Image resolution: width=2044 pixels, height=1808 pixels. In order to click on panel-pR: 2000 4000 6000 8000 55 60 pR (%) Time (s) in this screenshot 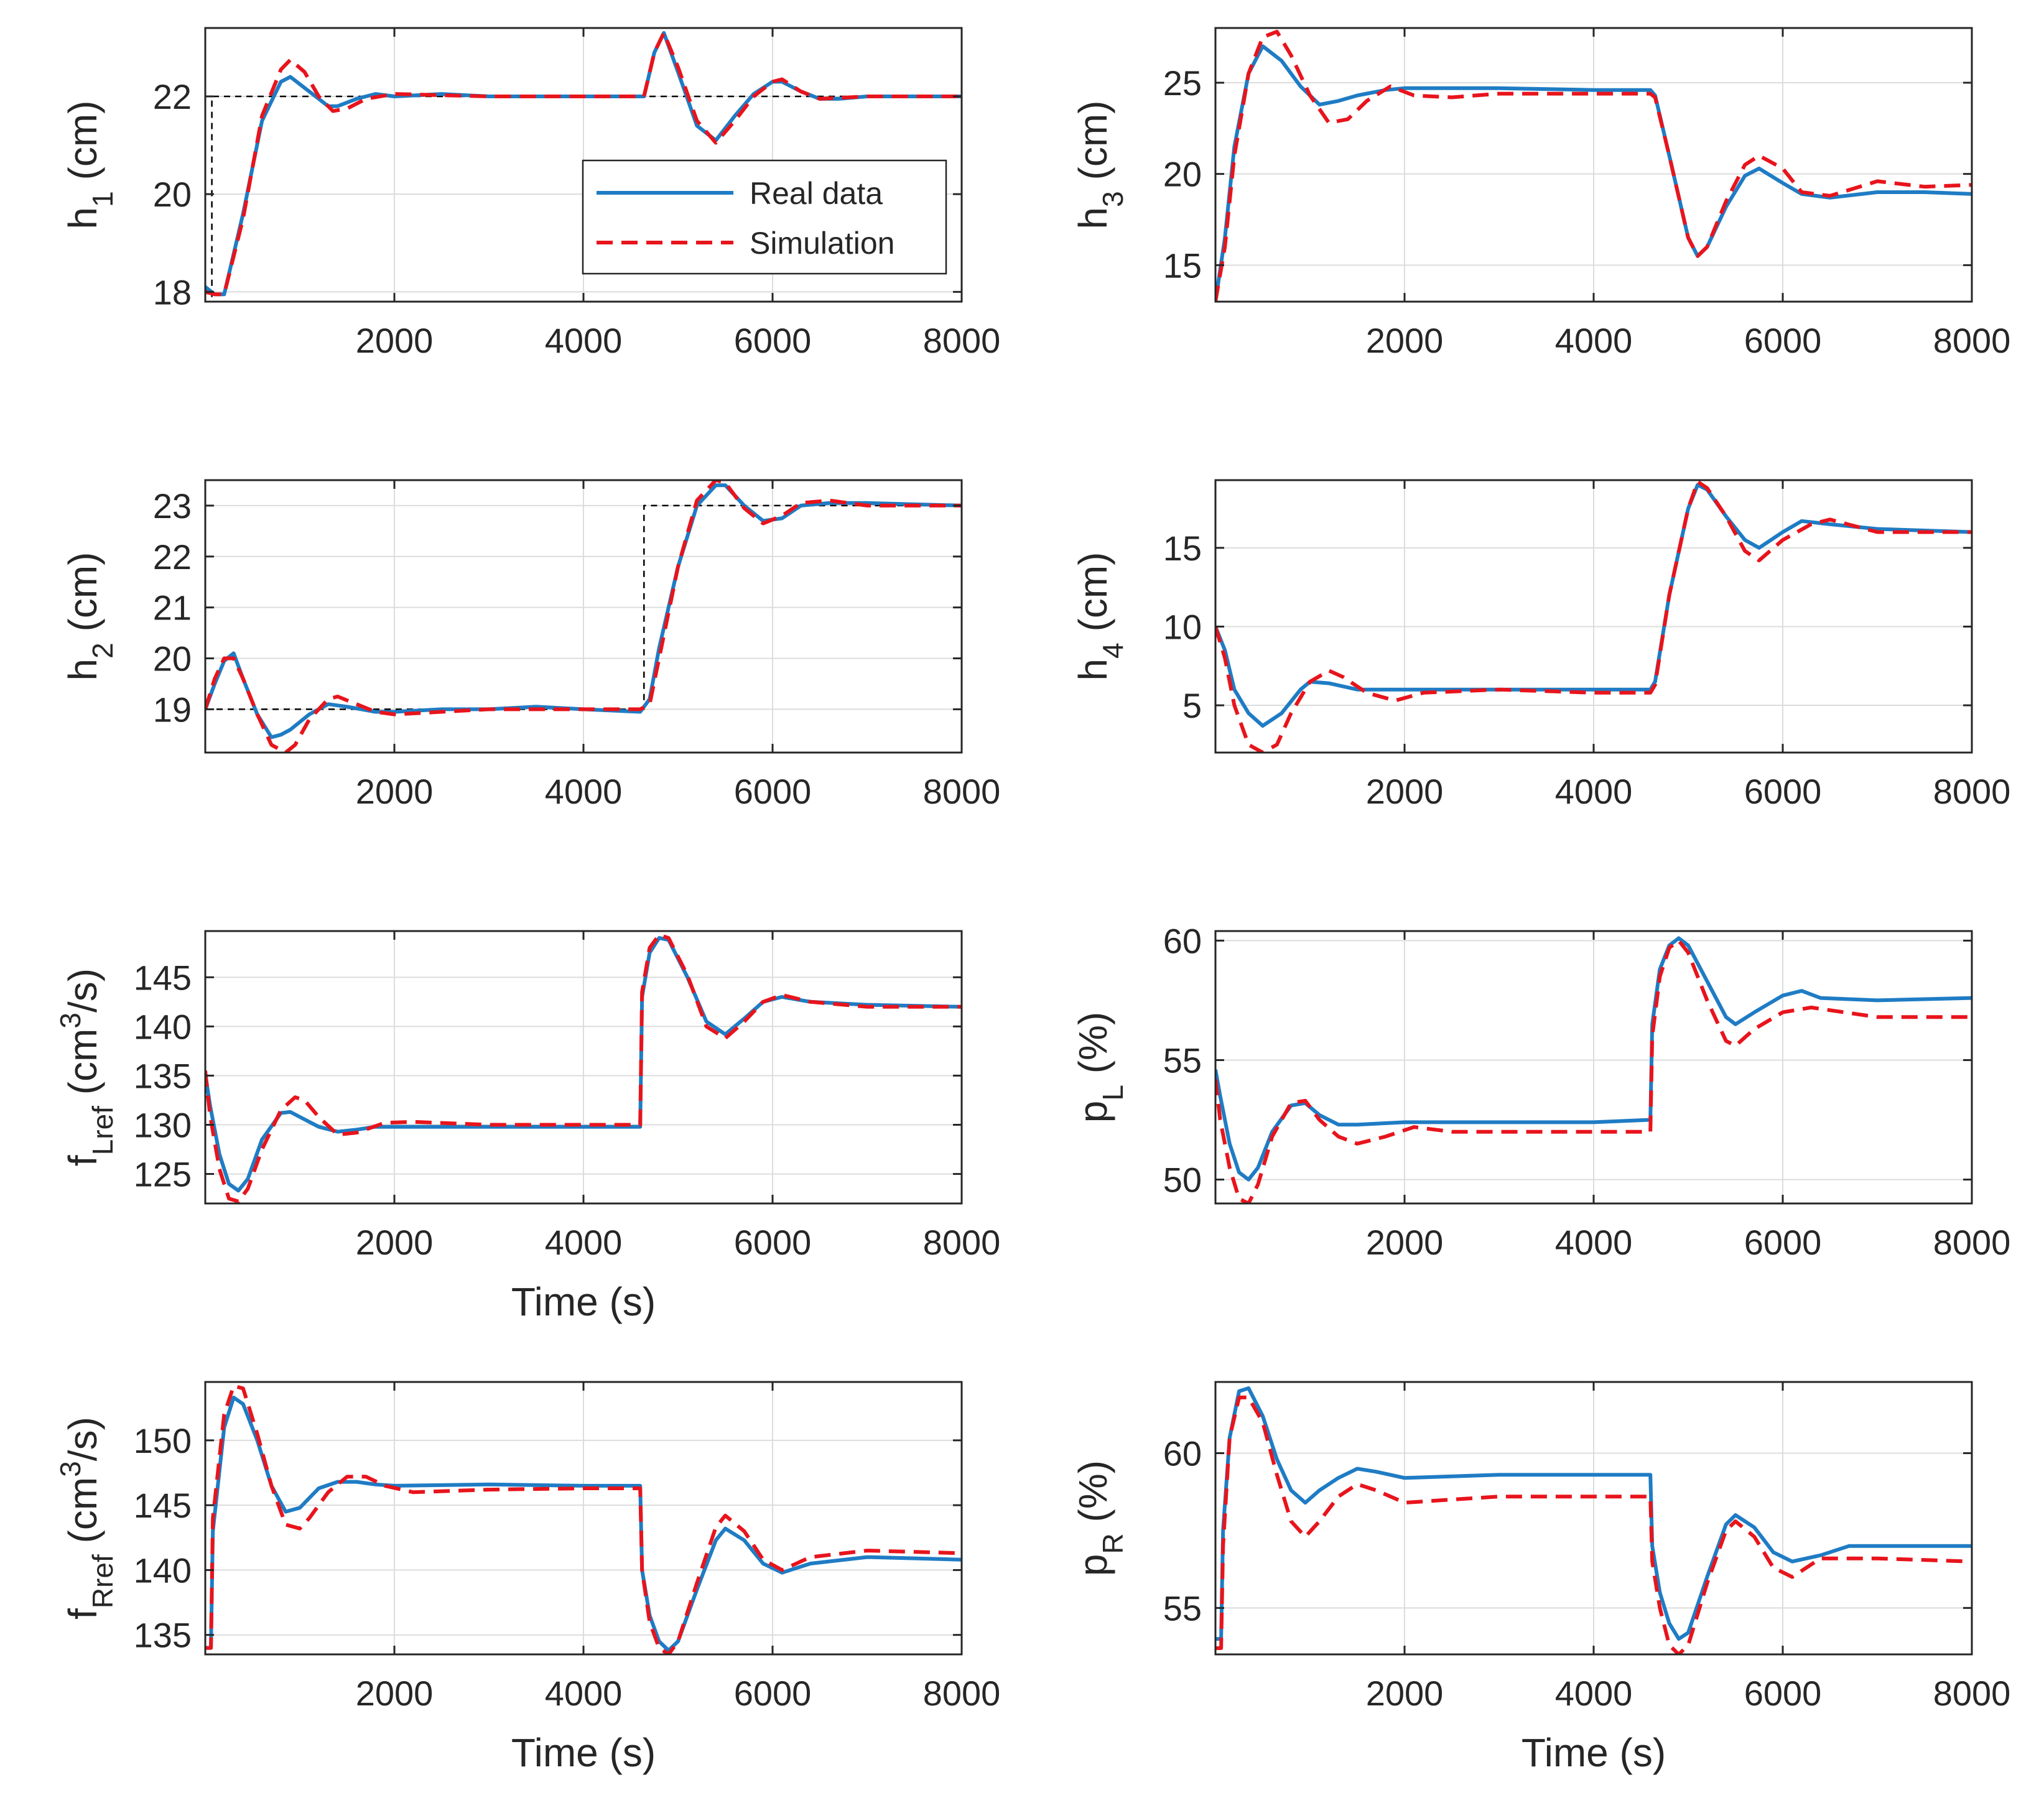, I will do `click(1541, 1578)`.